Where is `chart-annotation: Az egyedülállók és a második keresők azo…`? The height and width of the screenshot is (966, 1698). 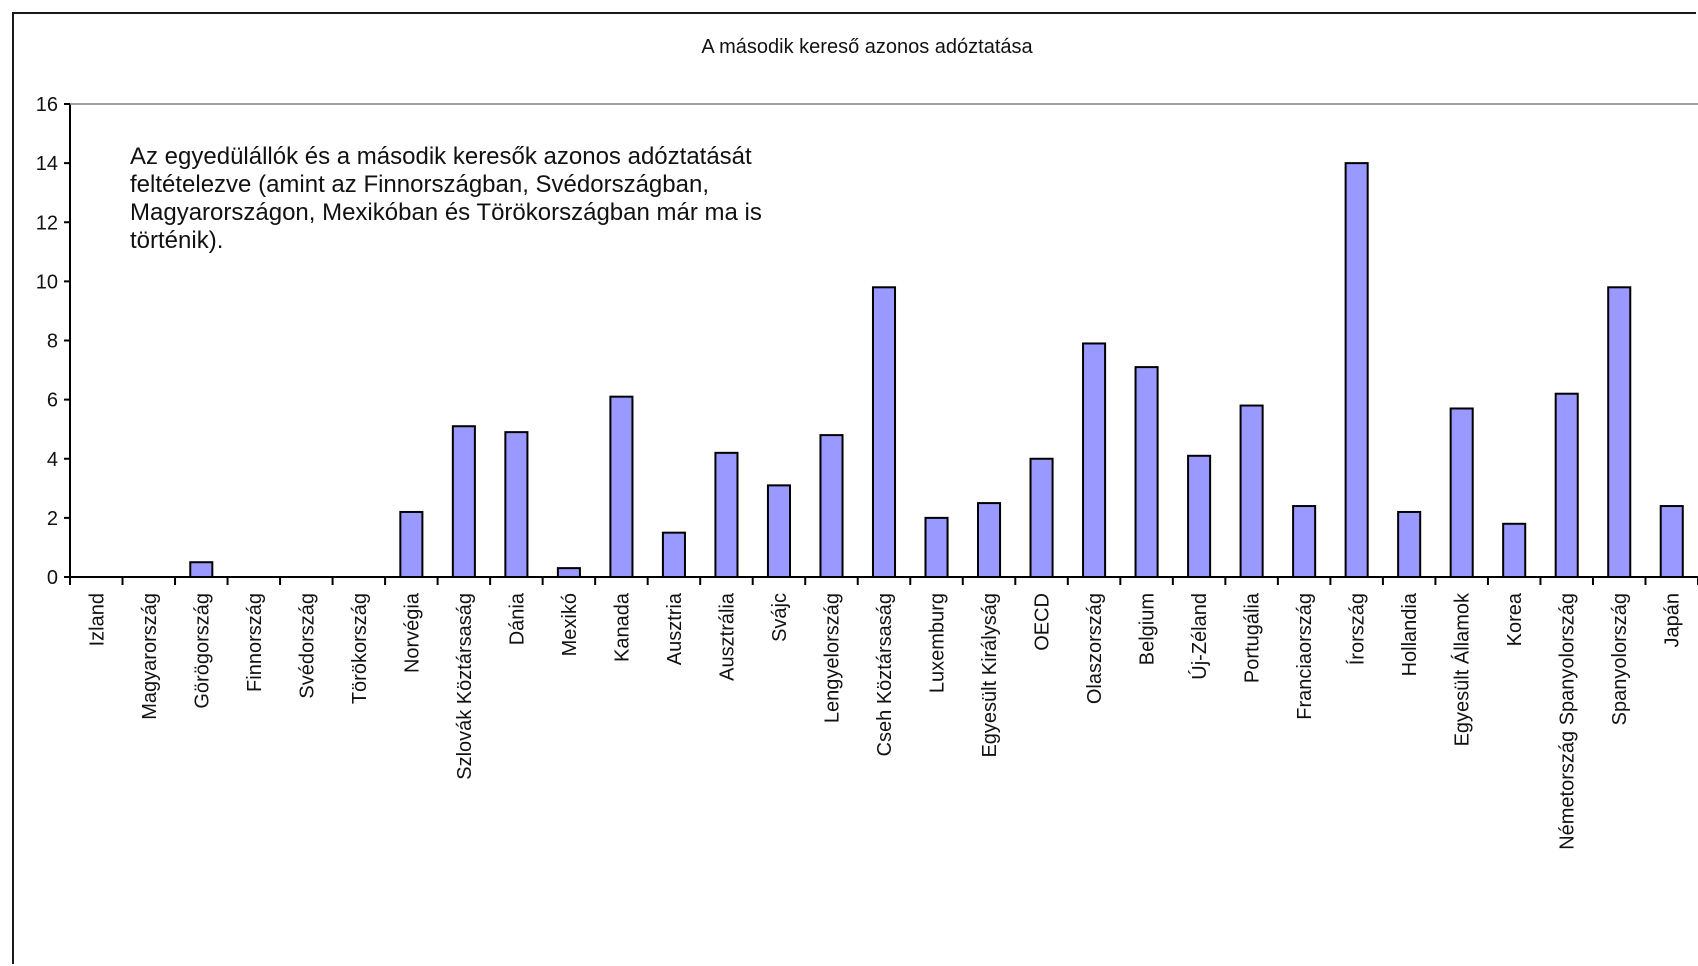
chart-annotation: Az egyedülállók és a második keresők azo… is located at coordinates (449, 198).